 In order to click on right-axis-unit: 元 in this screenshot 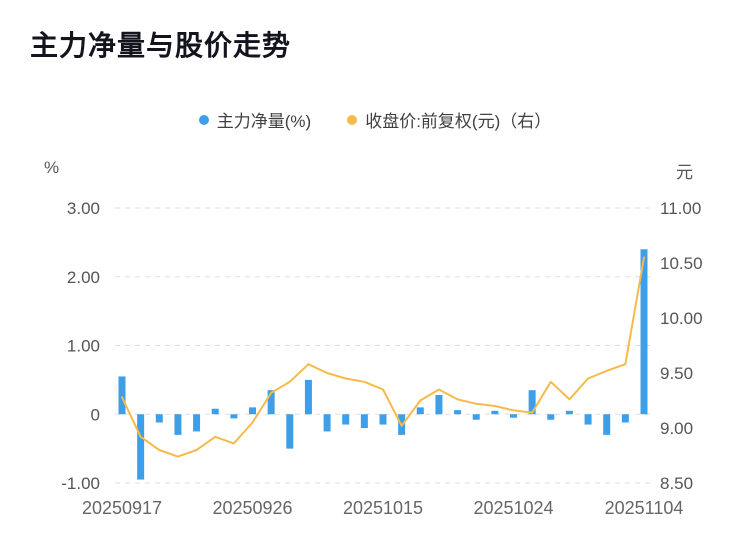, I will do `click(684, 172)`.